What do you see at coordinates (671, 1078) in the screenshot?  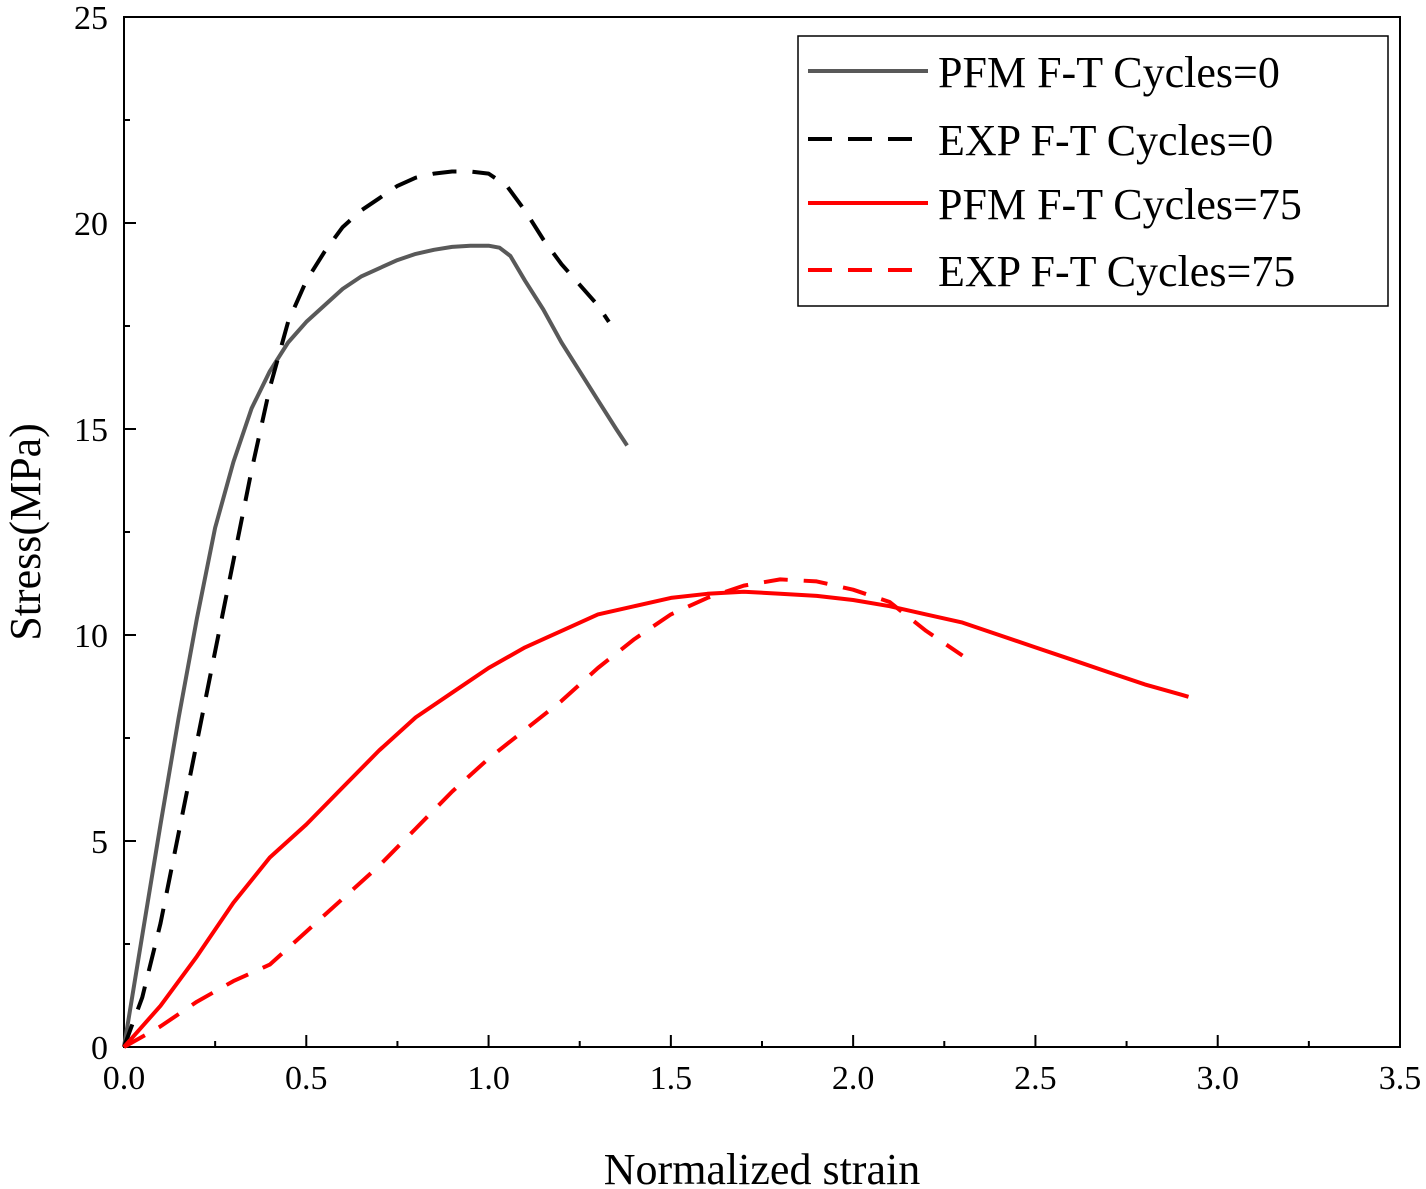 I see `x-tick-label-1-5: 1.5` at bounding box center [671, 1078].